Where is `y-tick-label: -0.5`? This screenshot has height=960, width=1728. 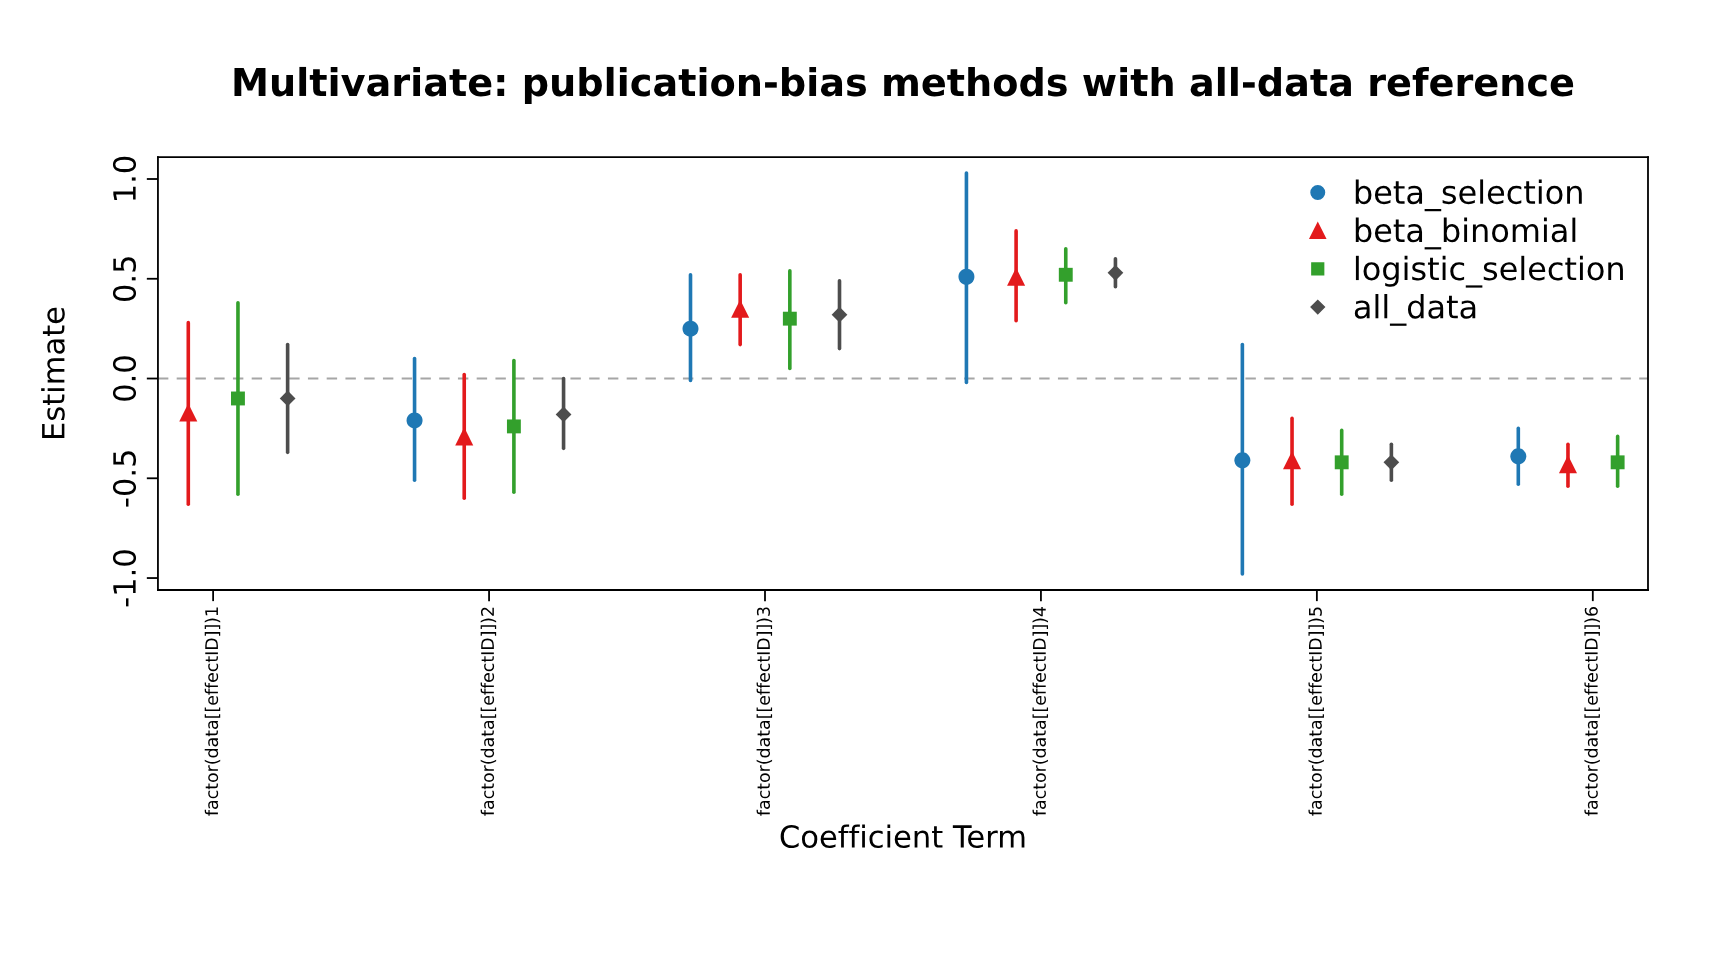 y-tick-label: -0.5 is located at coordinates (124, 479).